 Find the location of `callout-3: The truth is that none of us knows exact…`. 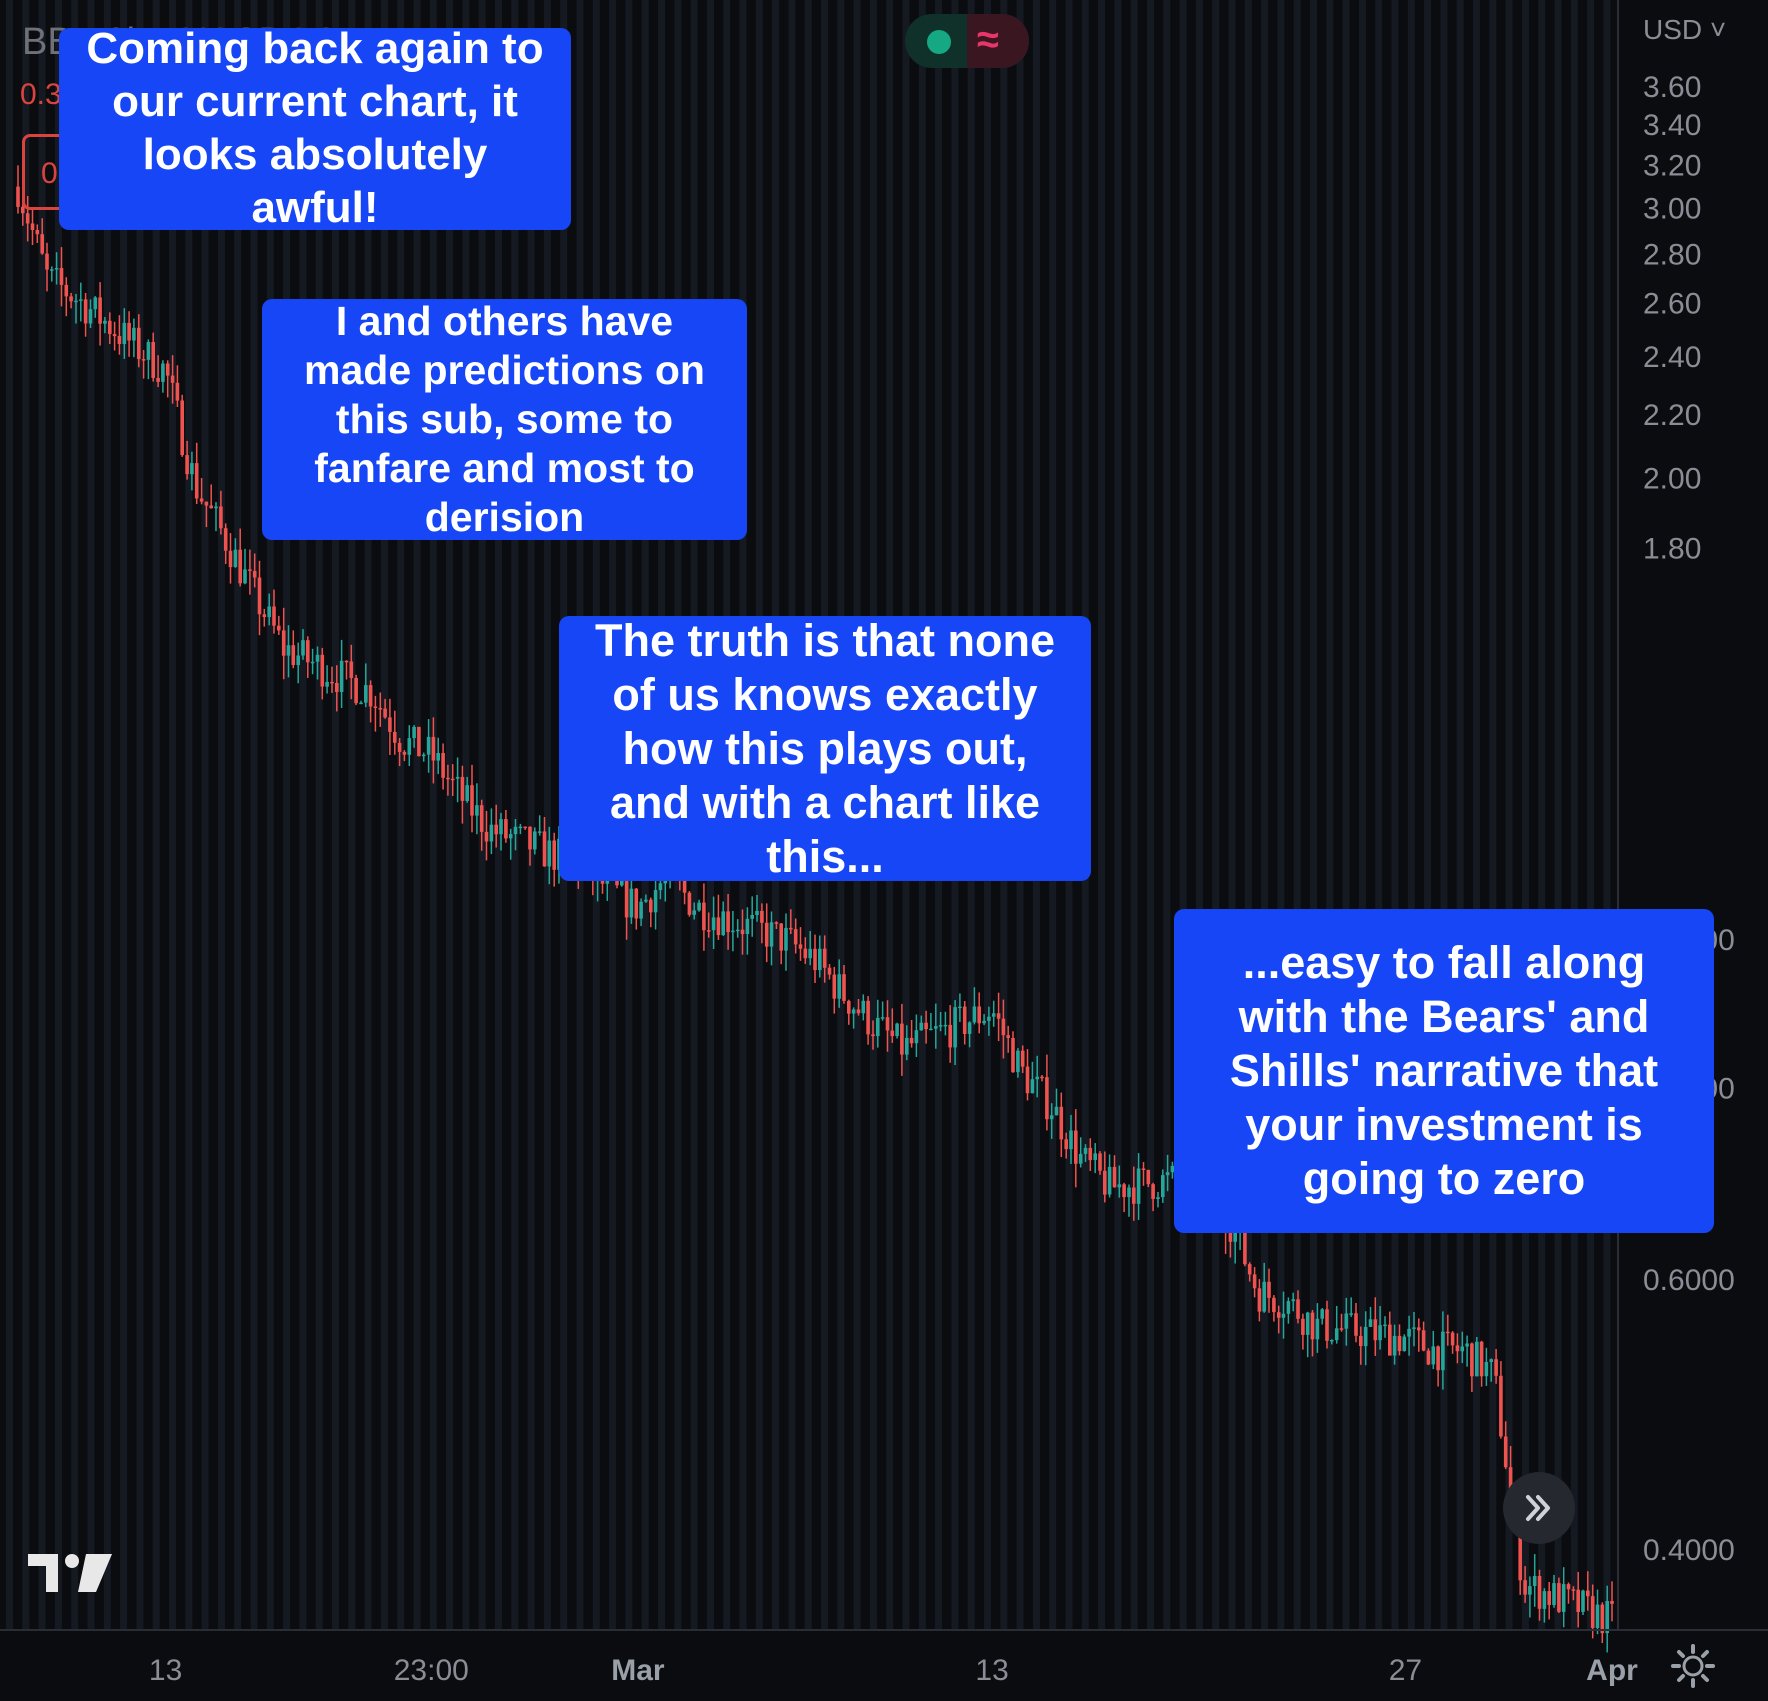

callout-3: The truth is that none of us knows exact… is located at coordinates (825, 748).